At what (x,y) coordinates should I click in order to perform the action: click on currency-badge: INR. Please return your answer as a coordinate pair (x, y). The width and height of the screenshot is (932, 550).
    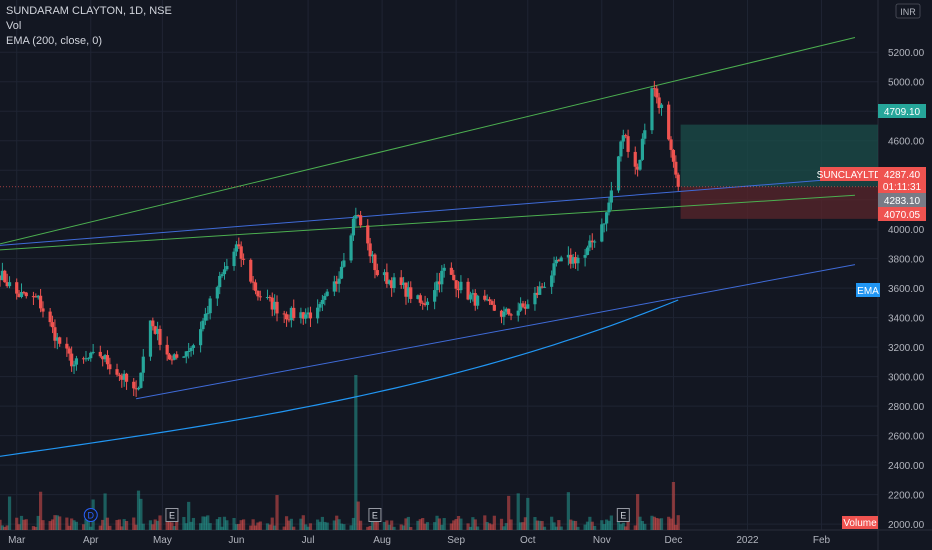
    Looking at the image, I should click on (908, 11).